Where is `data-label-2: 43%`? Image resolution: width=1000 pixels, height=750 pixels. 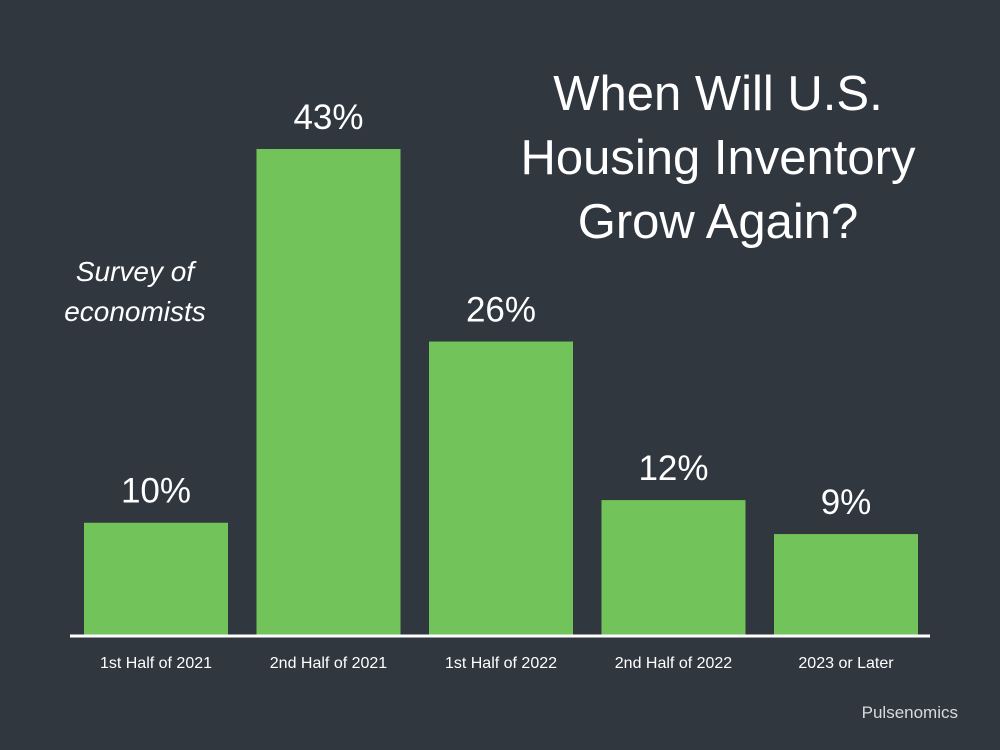 data-label-2: 43% is located at coordinates (328, 117).